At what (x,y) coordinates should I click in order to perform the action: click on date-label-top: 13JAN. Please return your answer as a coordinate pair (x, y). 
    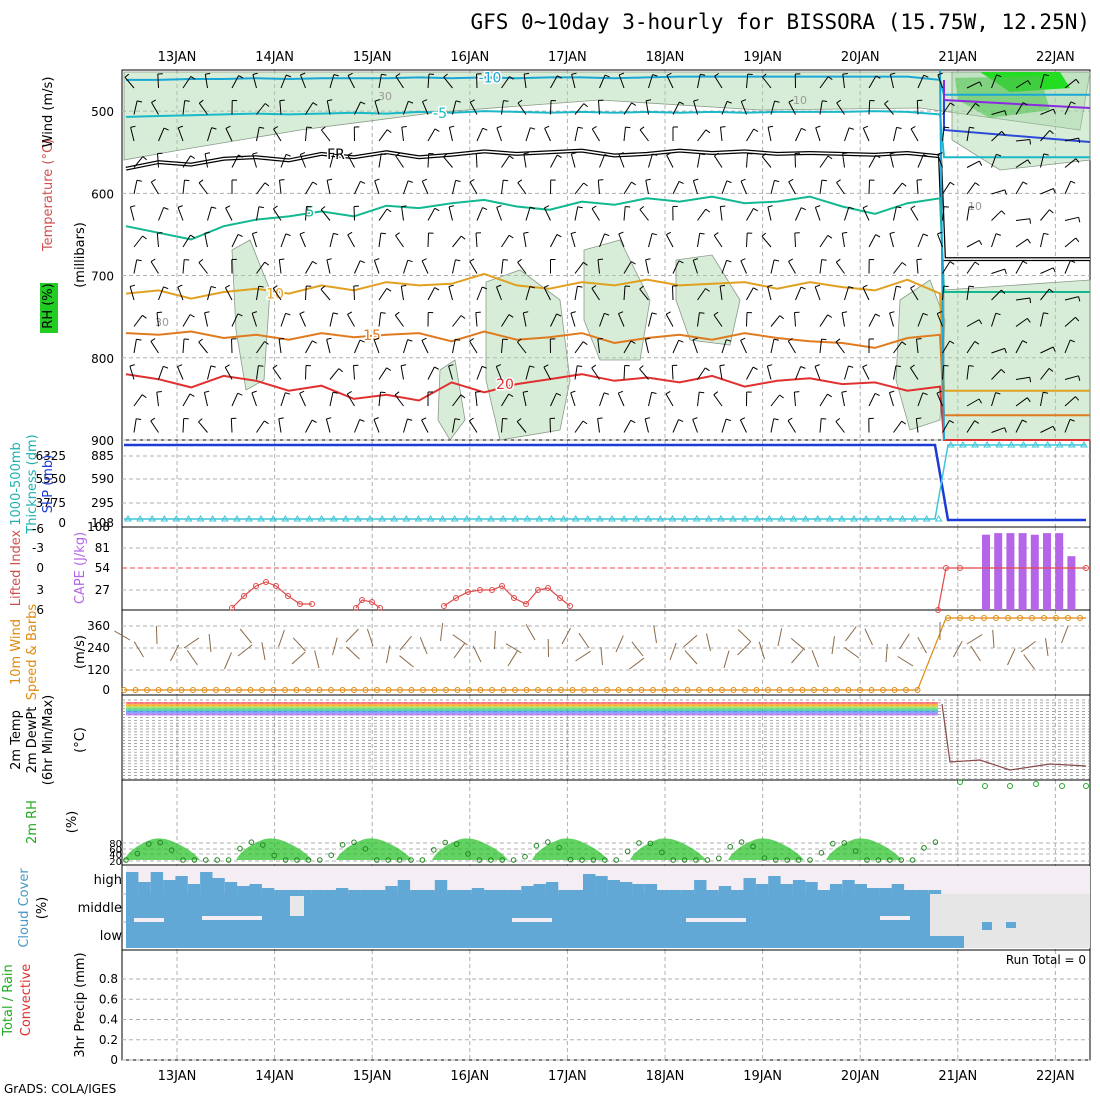
    Looking at the image, I should click on (177, 57).